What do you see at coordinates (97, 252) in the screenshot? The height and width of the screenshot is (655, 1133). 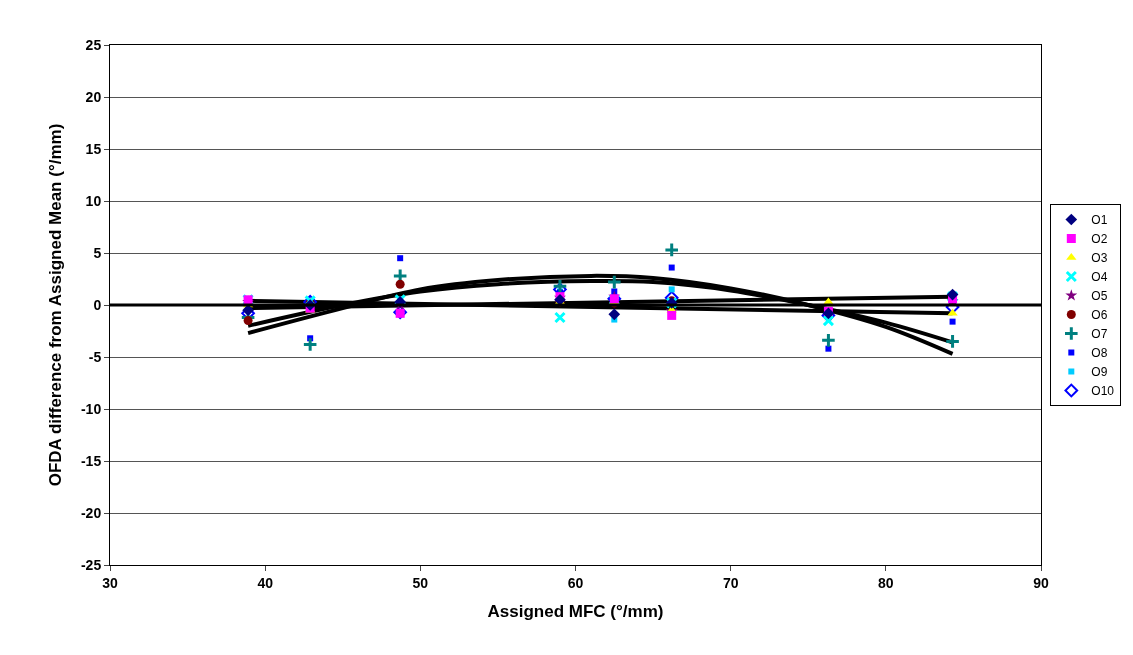 I see `y-tick-label: 5` at bounding box center [97, 252].